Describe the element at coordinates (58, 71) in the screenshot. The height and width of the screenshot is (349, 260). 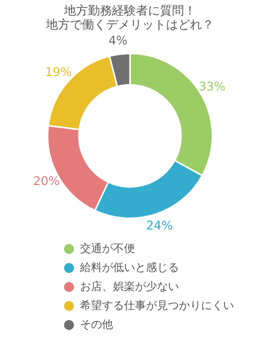
I see `data-label: 19%` at that location.